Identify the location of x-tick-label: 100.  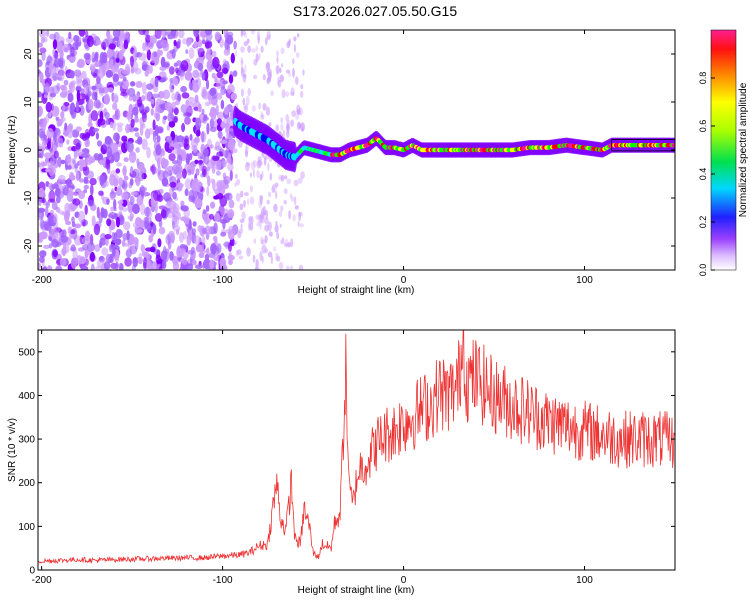
(584, 280).